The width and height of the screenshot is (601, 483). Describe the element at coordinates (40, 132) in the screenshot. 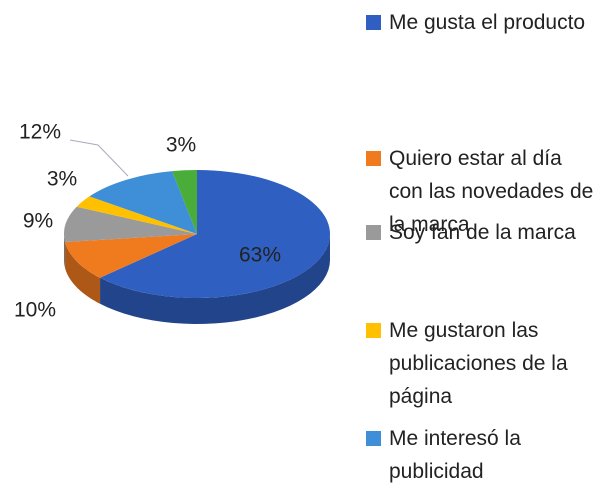

I see `data-label: 12%` at that location.